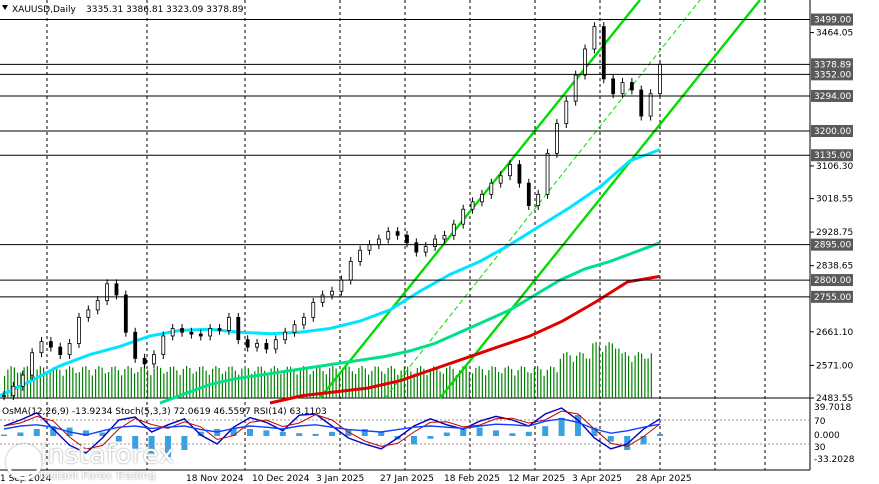 The height and width of the screenshot is (484, 879). I want to click on level-label: 2895.00, so click(832, 246).